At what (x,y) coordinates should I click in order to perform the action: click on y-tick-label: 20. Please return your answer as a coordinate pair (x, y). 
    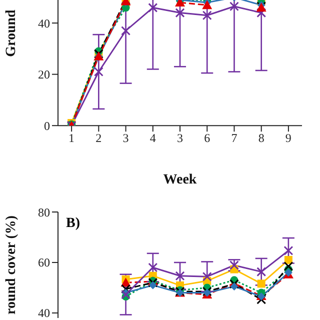
    Looking at the image, I should click on (44, 75).